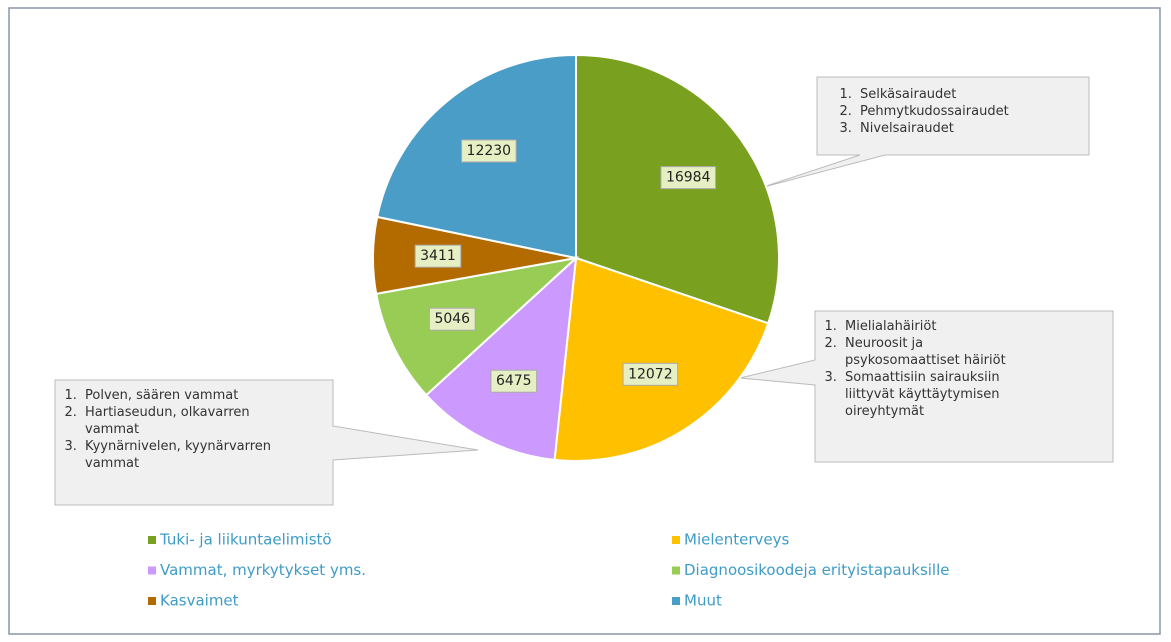 Image resolution: width=1171 pixels, height=642 pixels. Describe the element at coordinates (938, 326) in the screenshot. I see `callout-item: Mielialahäiriöt` at that location.